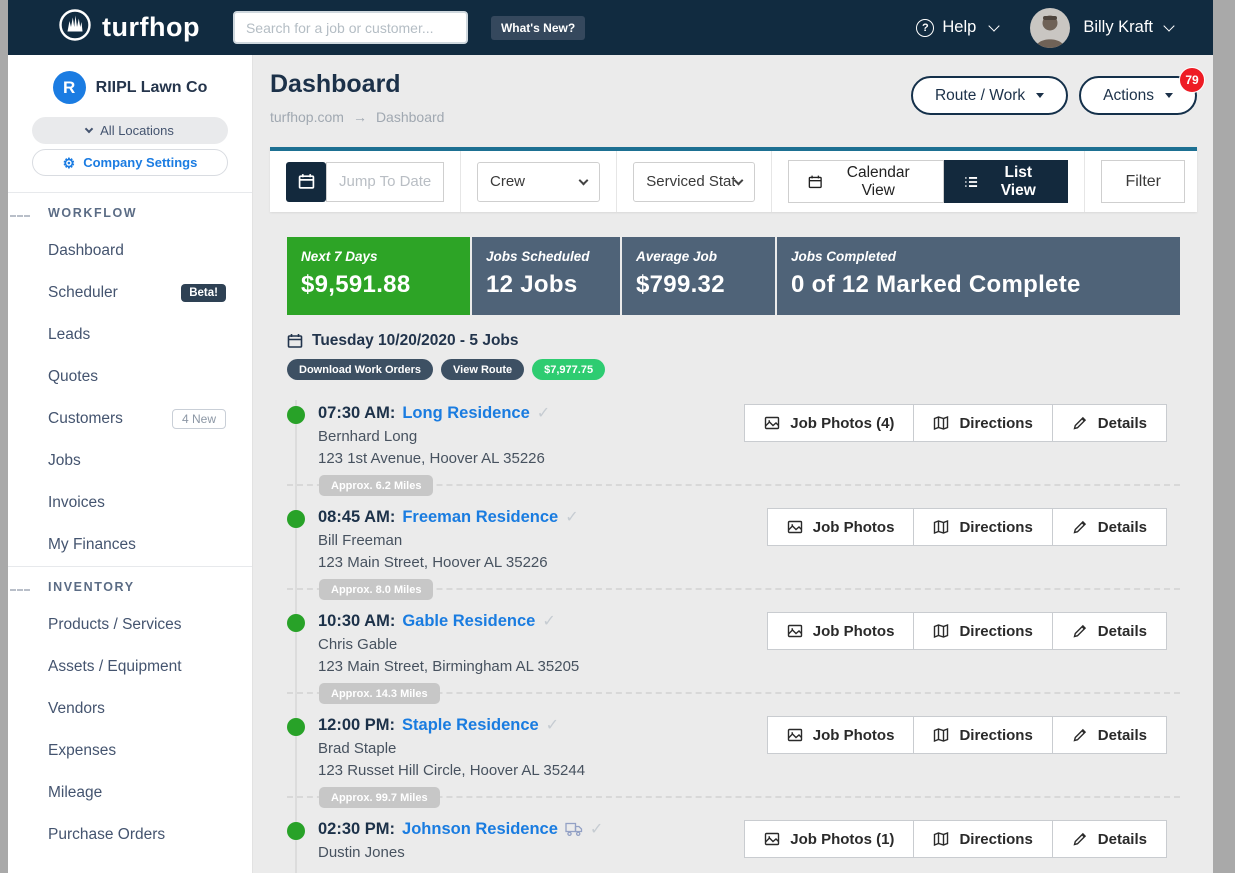 The image size is (1235, 873). I want to click on calendar-view-button: Calendar View, so click(866, 181).